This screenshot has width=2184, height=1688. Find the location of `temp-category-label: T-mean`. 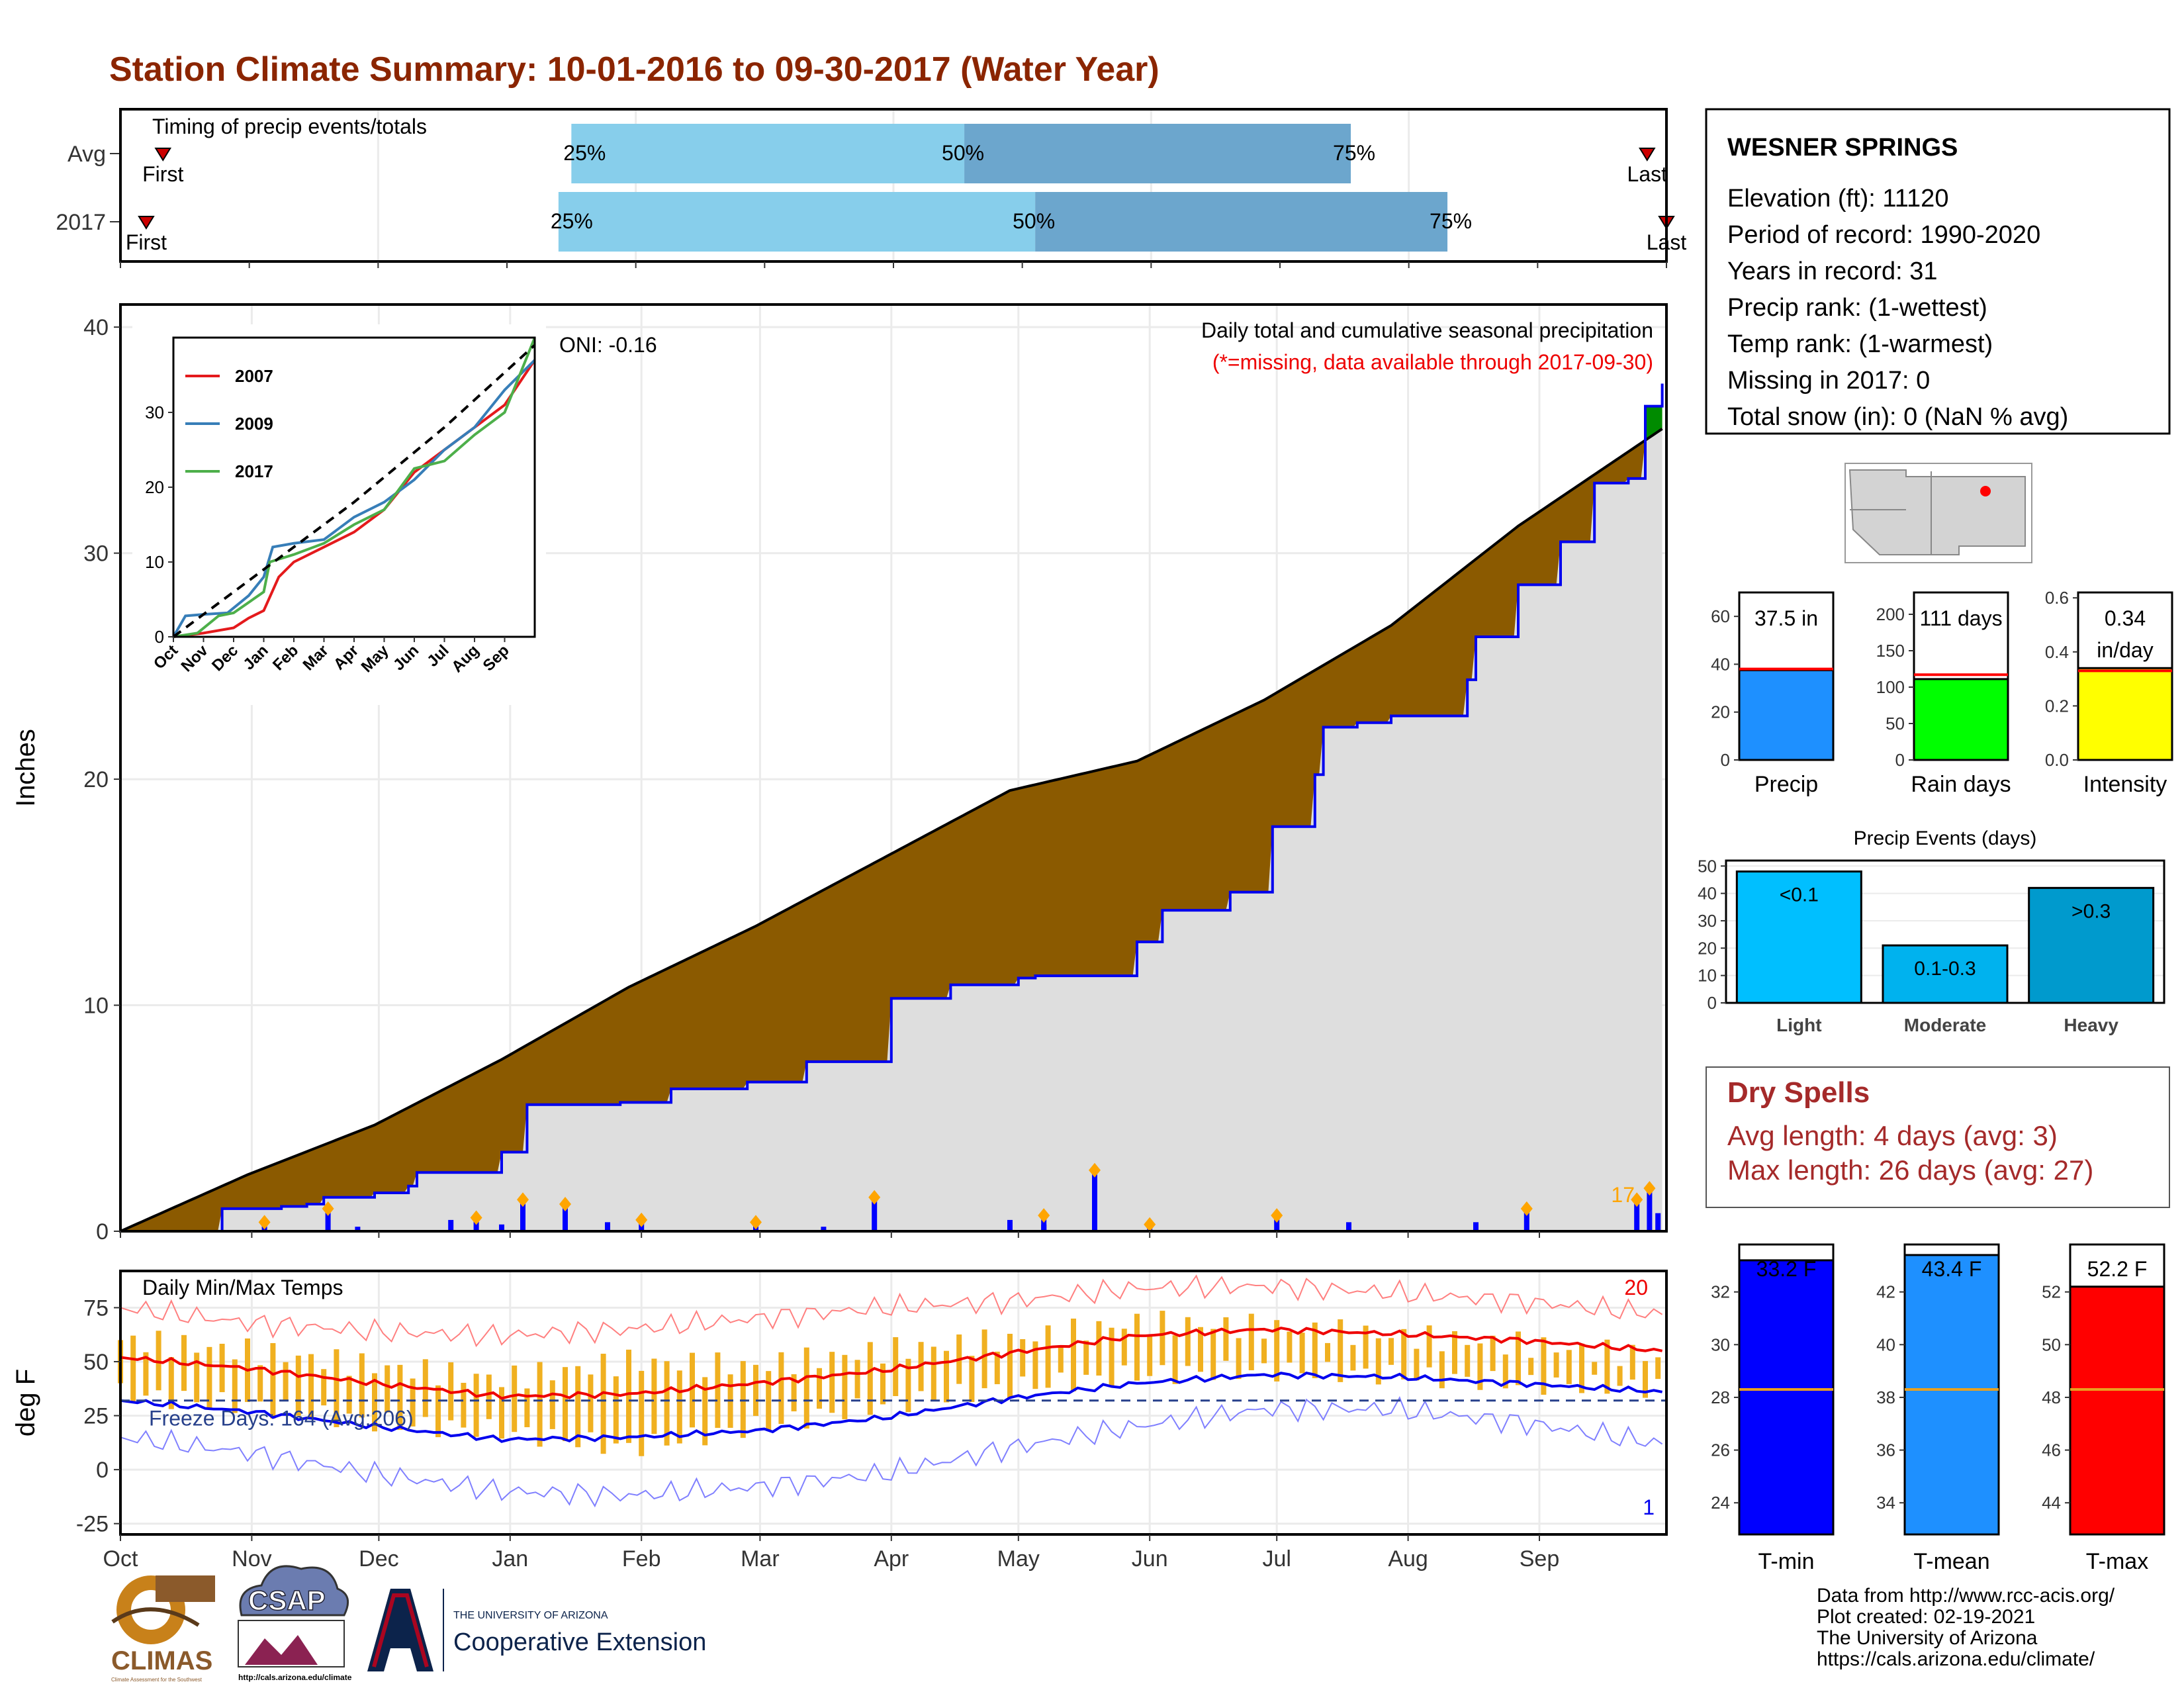

temp-category-label: T-mean is located at coordinates (1951, 1561).